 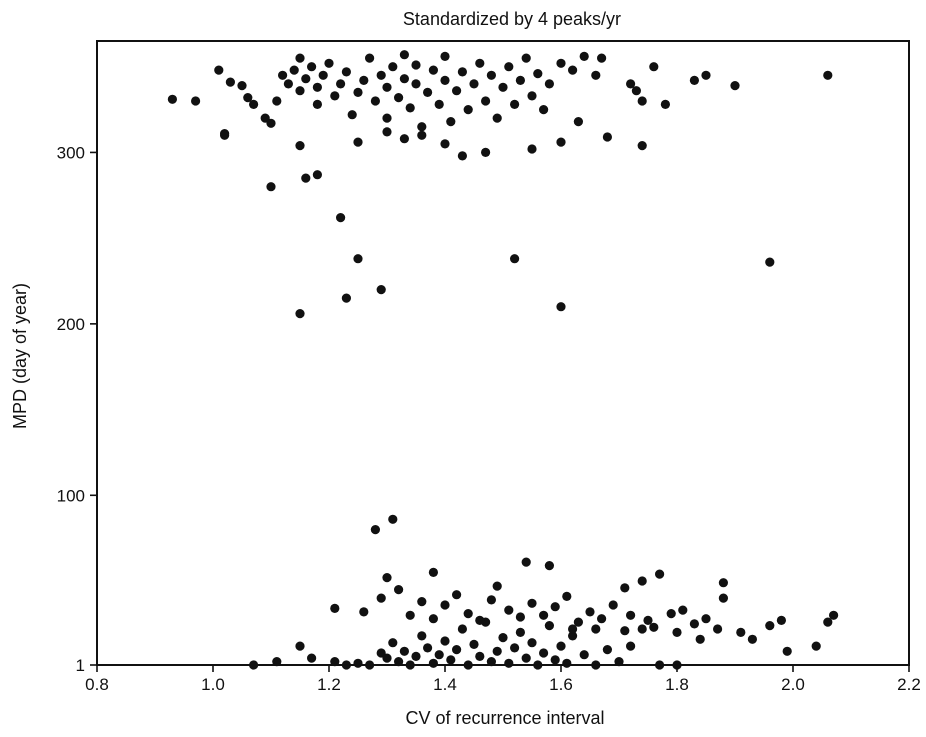 What do you see at coordinates (445, 684) in the screenshot?
I see `x-tick-label: 1.4` at bounding box center [445, 684].